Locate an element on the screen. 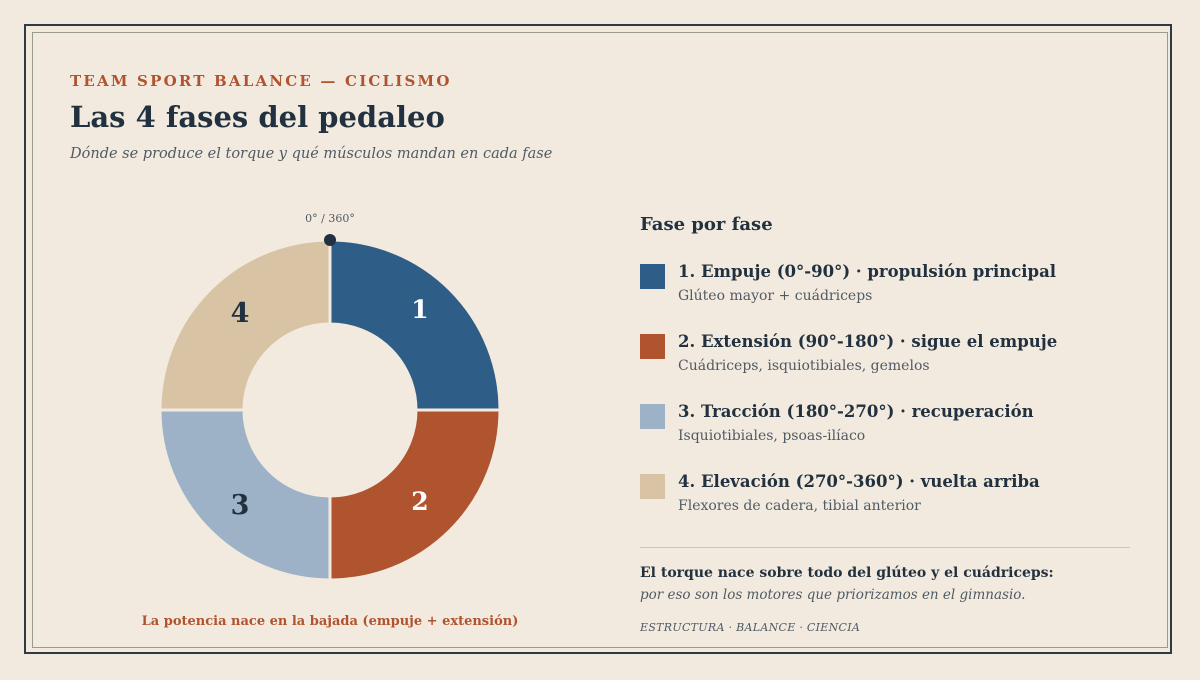 This screenshot has height=680, width=1200. divider is located at coordinates (885, 547).